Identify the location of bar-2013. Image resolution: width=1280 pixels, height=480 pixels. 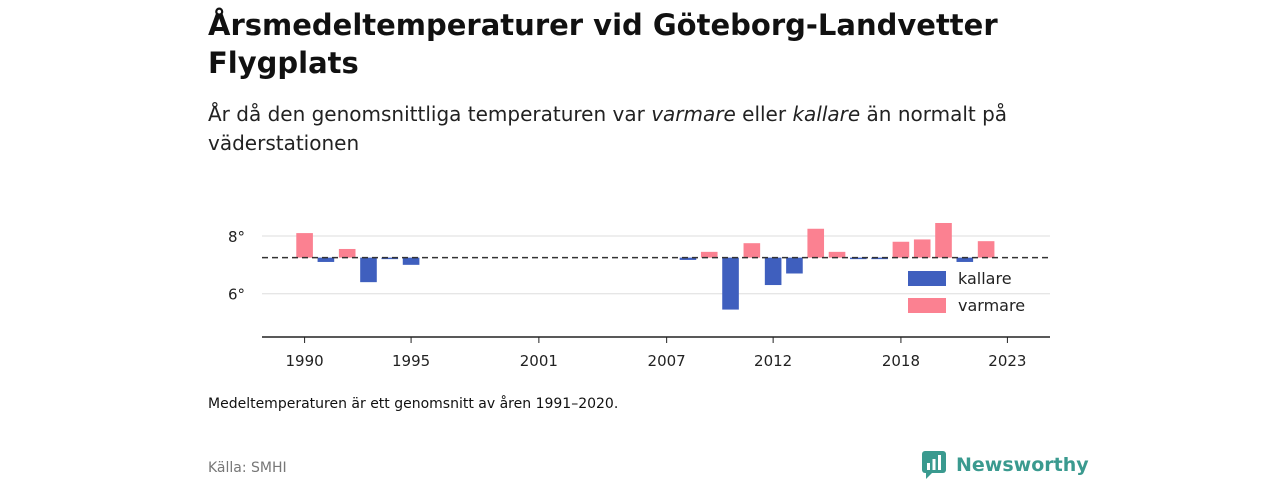
(794, 265).